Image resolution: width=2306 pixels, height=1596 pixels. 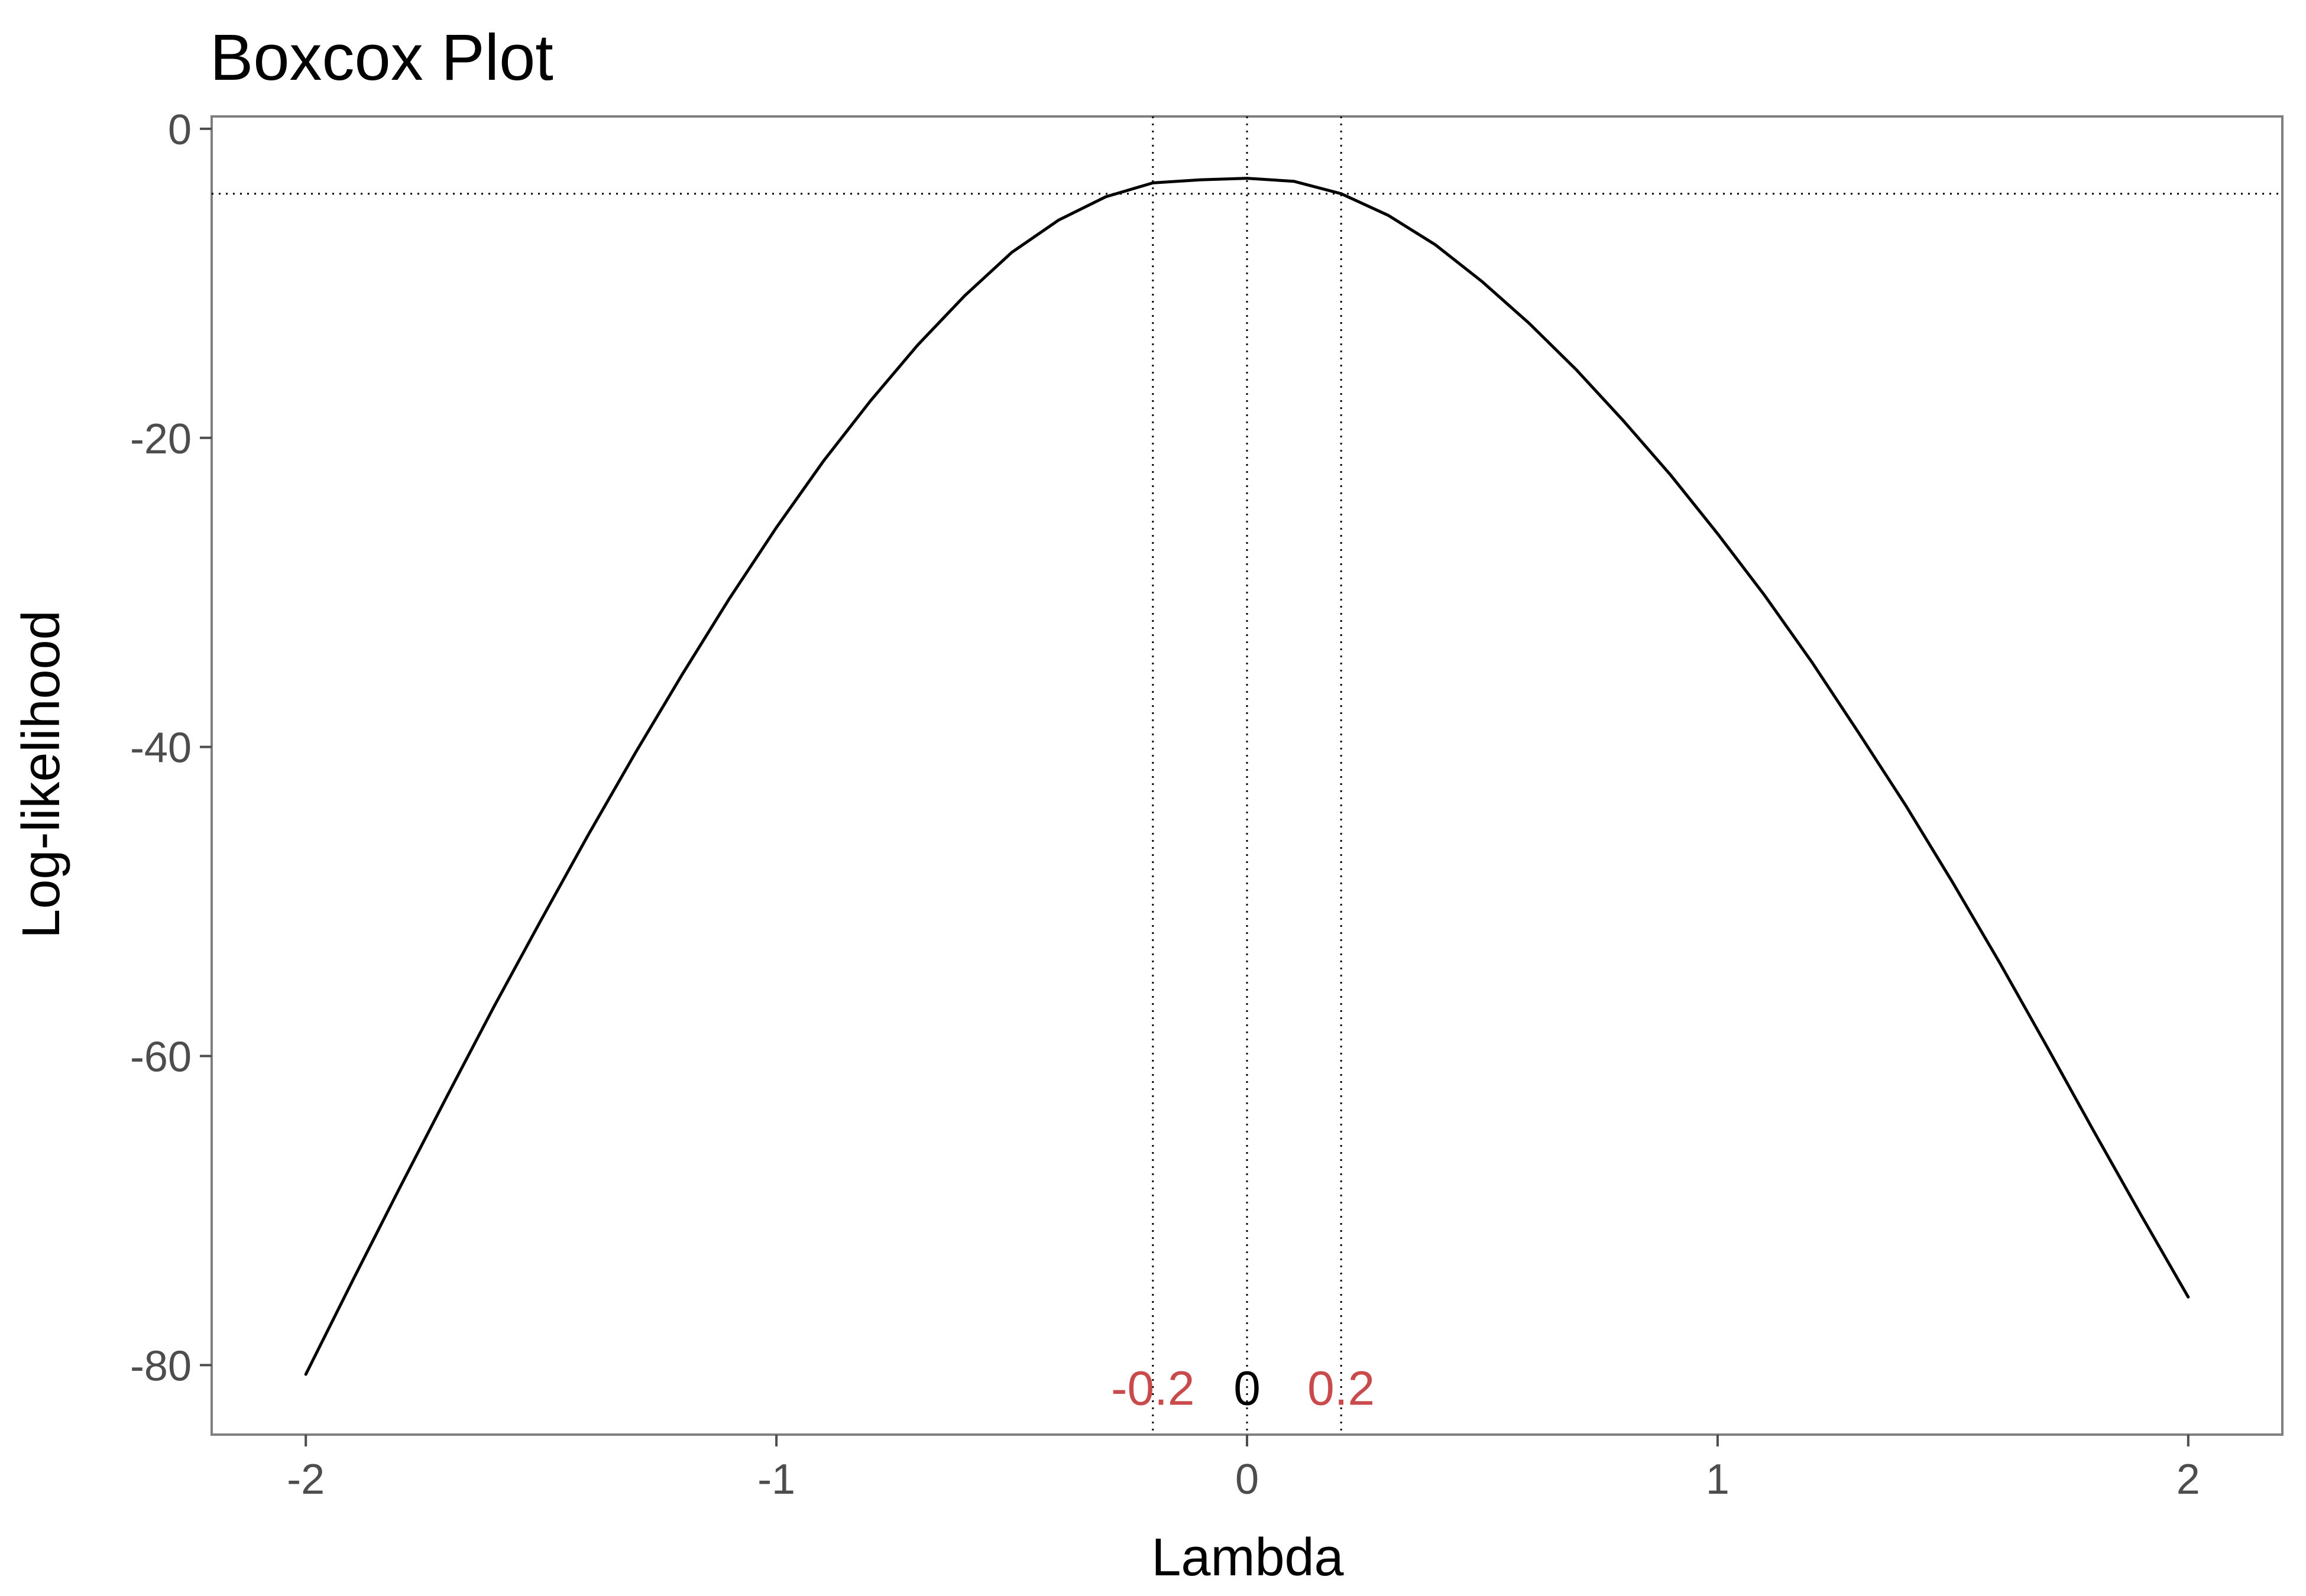 What do you see at coordinates (381, 57) in the screenshot?
I see `chart-title: Boxcox Plot` at bounding box center [381, 57].